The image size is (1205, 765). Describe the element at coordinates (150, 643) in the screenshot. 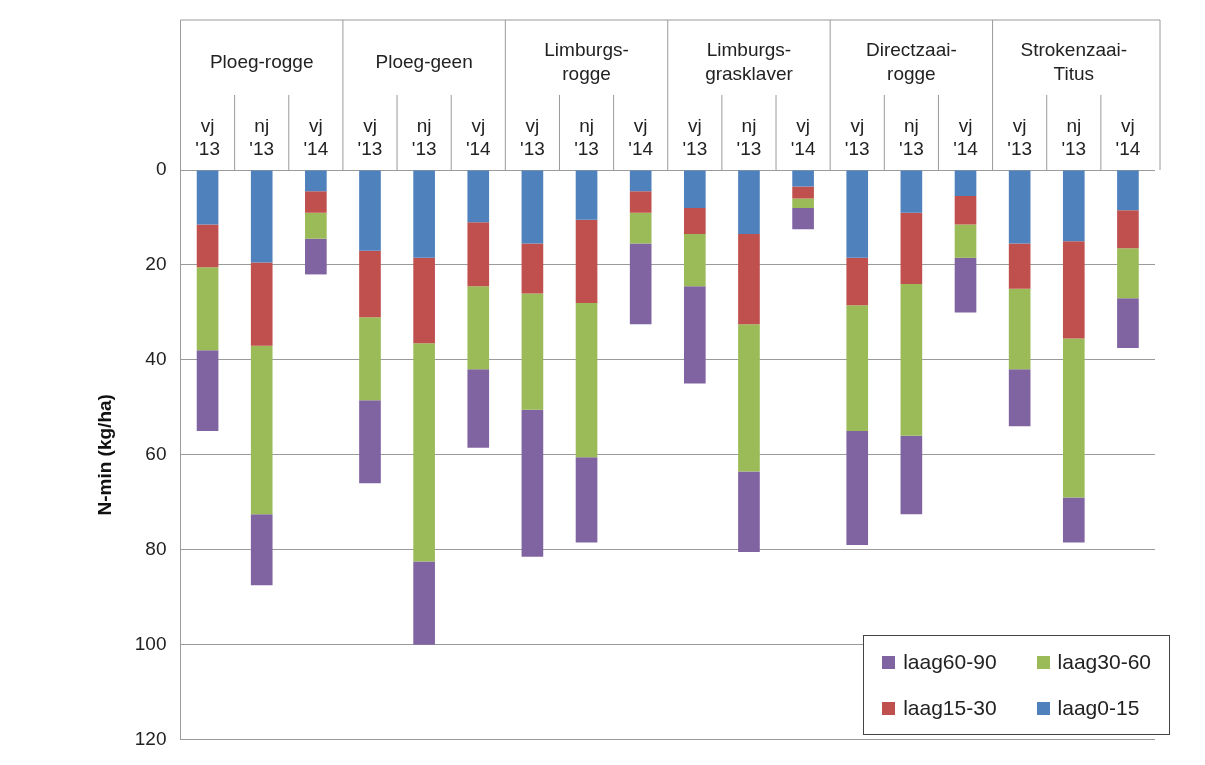

I see `y-tick-label: 100` at that location.